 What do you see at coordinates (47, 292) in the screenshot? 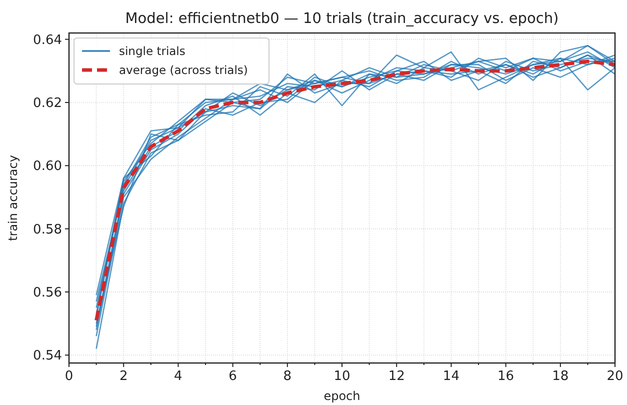
I see `y-tick-label: 0.56` at bounding box center [47, 292].